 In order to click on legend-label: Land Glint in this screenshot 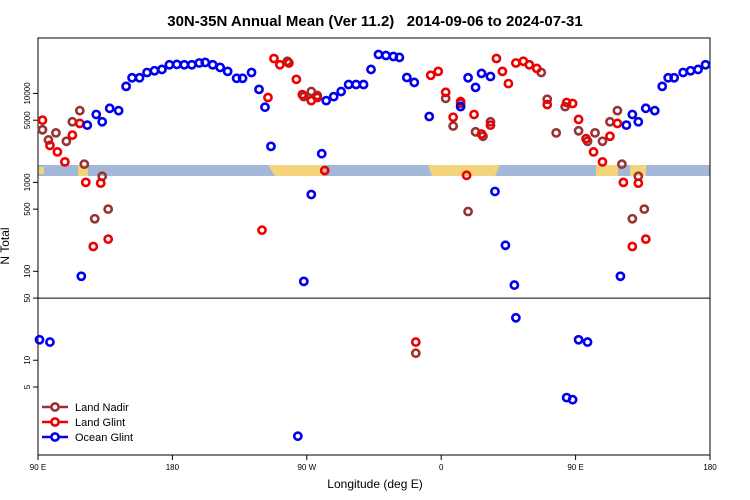, I will do `click(100, 423)`.